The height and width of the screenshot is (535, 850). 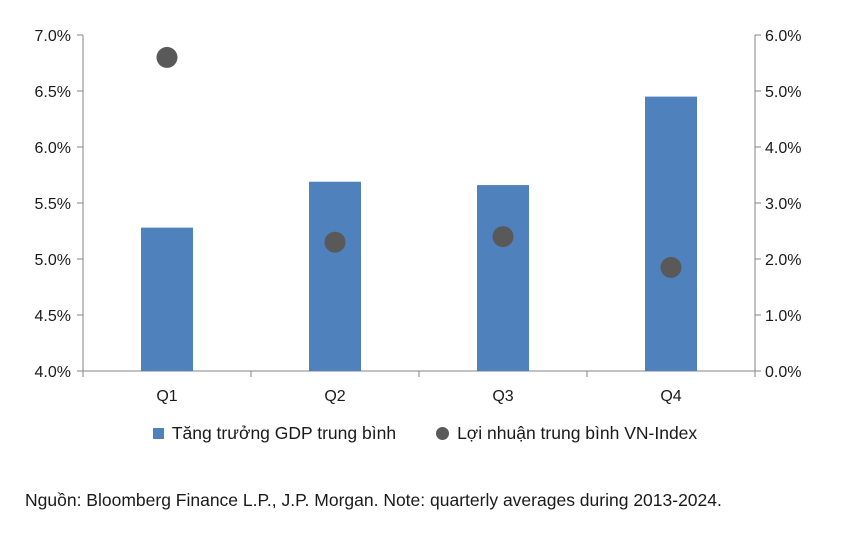 I want to click on legend-label-vnindex: Lợi nhuận trung bình VN-Index, so click(x=577, y=433).